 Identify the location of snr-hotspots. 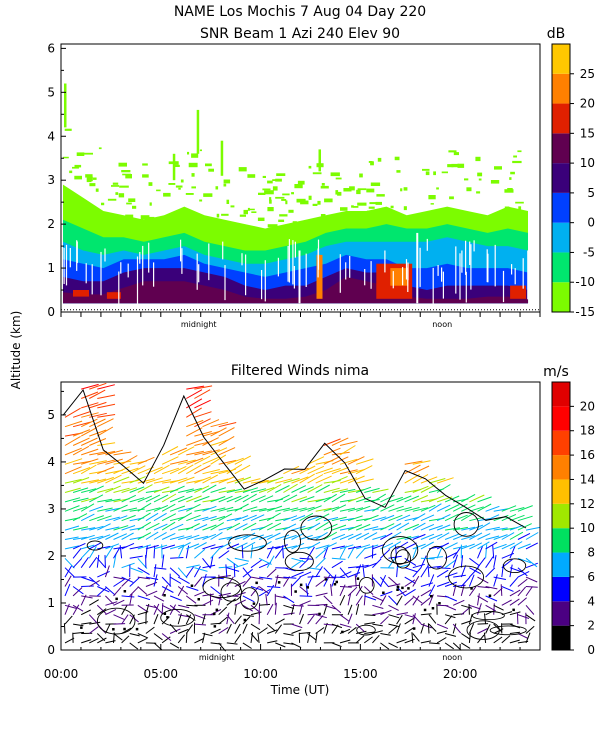
(300, 276).